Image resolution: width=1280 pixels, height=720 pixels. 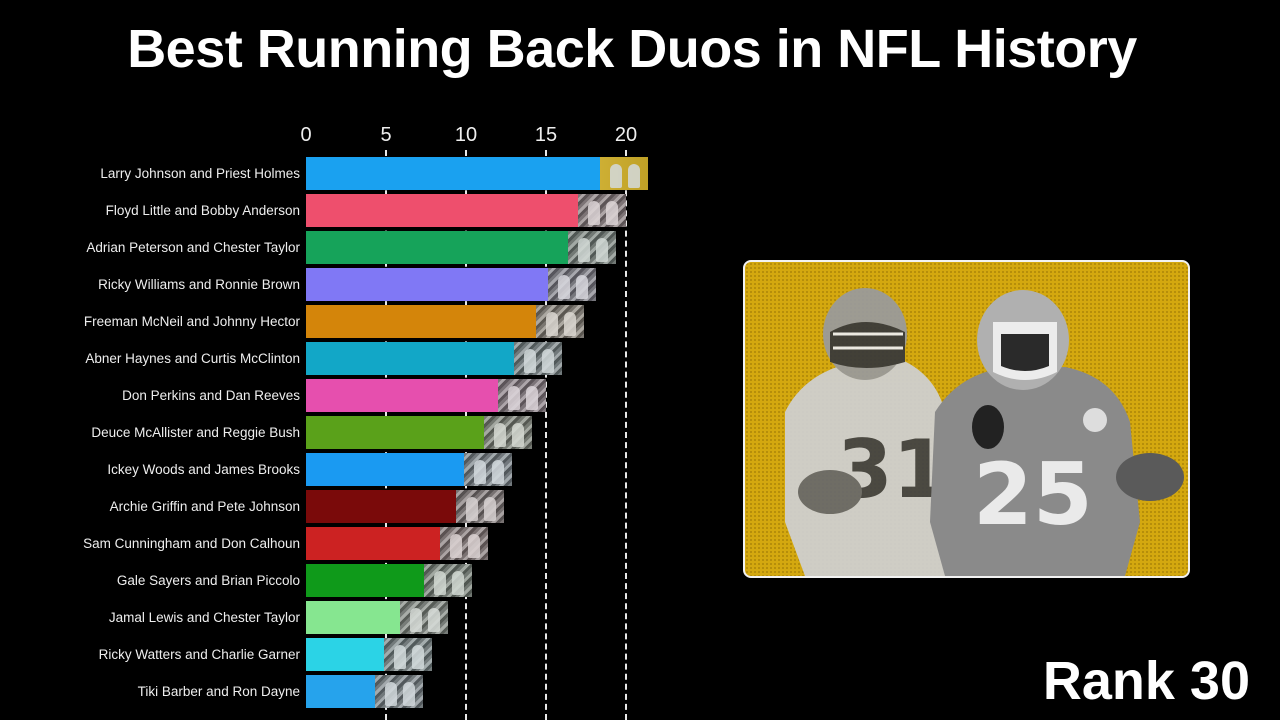 I want to click on svg-text: 25, so click(x=1033, y=495).